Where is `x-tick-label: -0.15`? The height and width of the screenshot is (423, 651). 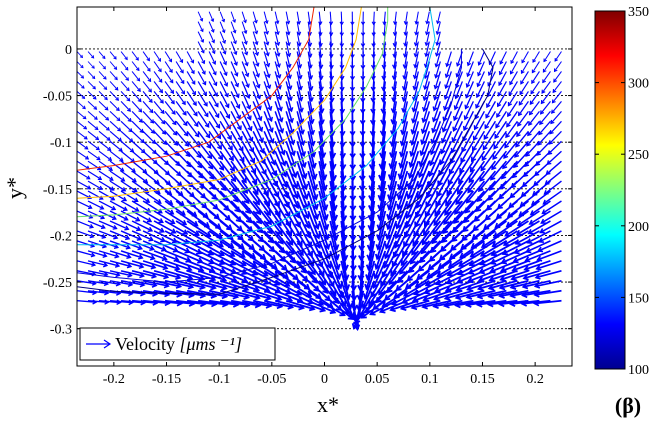 x-tick-label: -0.15 is located at coordinates (166, 379).